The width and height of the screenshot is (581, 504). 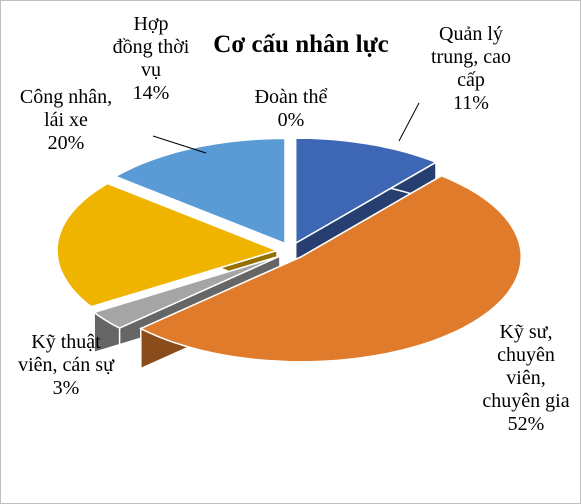 I want to click on category-label: Đoàn thể, so click(x=291, y=97).